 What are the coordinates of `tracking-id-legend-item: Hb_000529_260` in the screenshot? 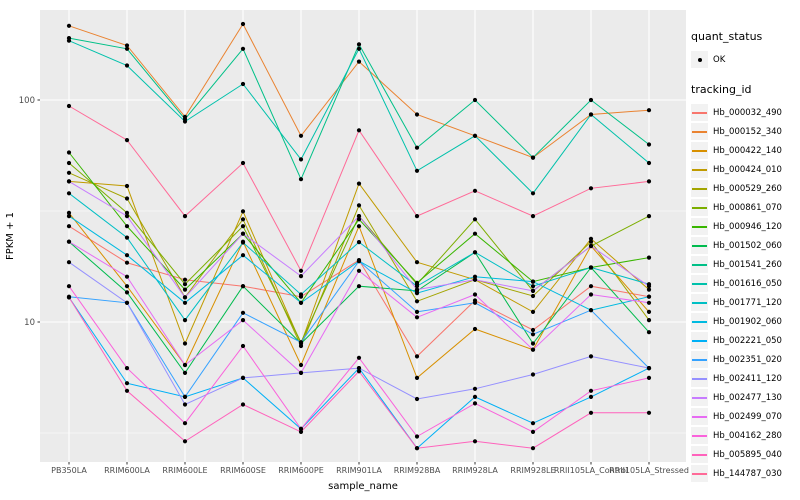 It's located at (745, 188).